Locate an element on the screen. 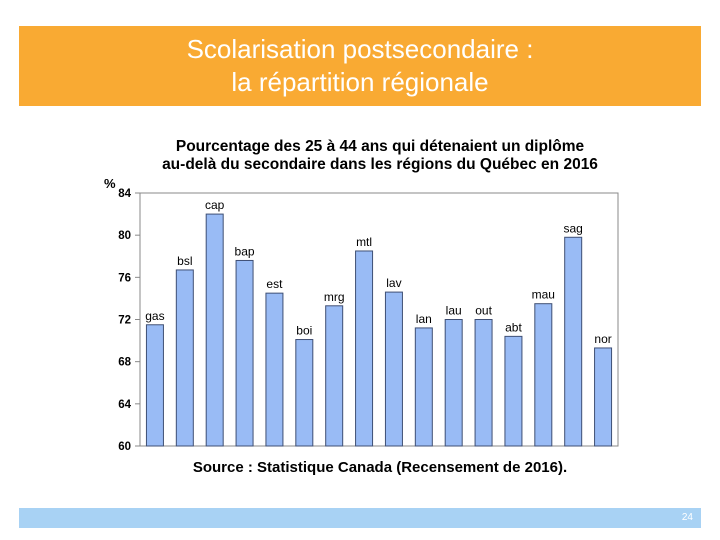  bar-label-sag: sag is located at coordinates (573, 228).